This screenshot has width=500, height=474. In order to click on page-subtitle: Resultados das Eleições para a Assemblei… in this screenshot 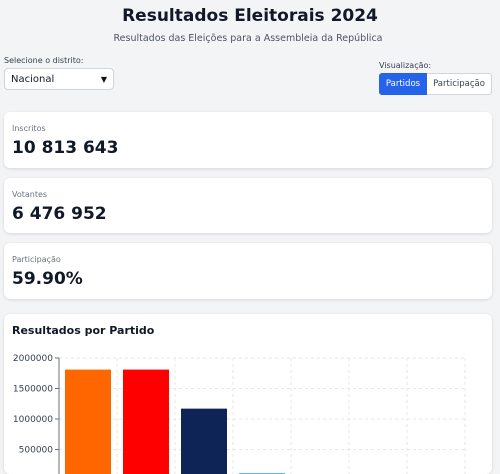, I will do `click(248, 38)`.